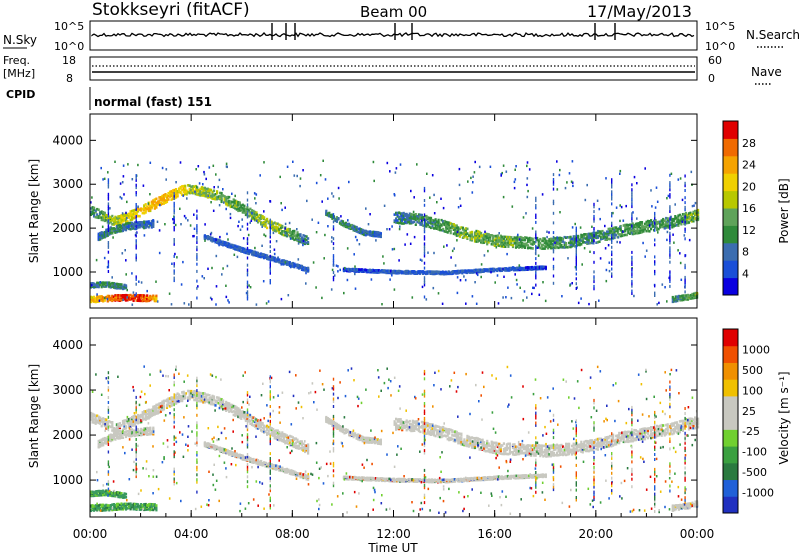 This screenshot has width=800, height=554. I want to click on y-tick-label: 3000, so click(67, 184).